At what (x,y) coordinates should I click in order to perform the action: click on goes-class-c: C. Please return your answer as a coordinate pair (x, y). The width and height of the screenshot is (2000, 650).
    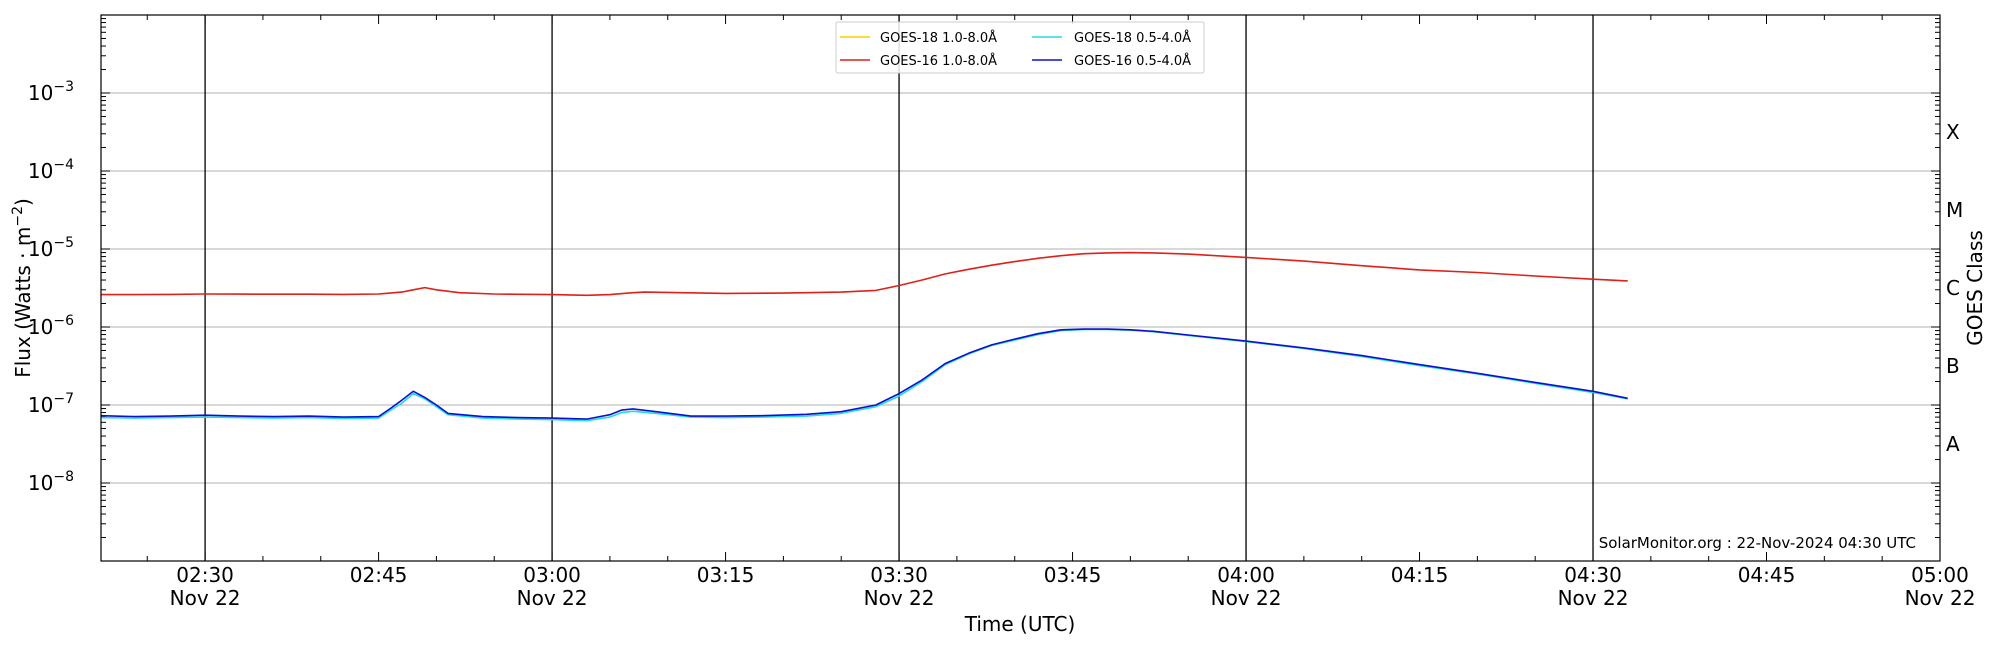
    Looking at the image, I should click on (1953, 288).